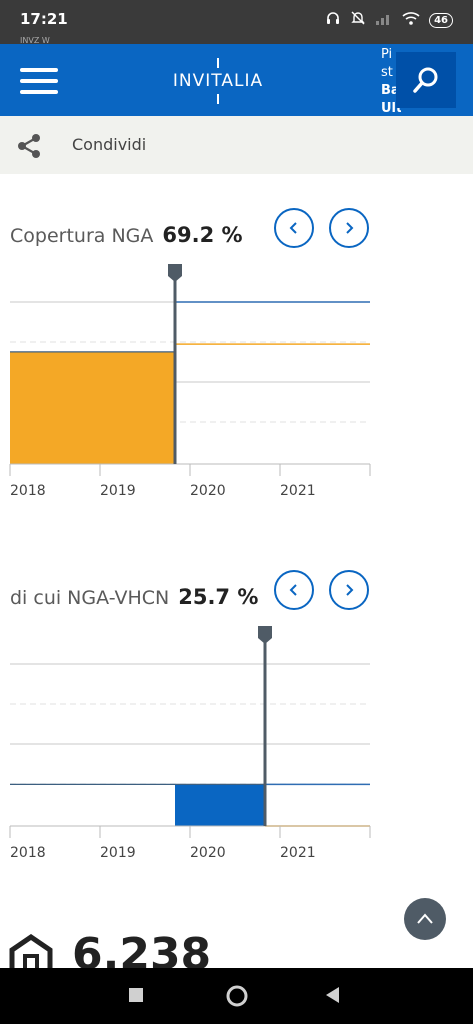  What do you see at coordinates (387, 72) in the screenshot?
I see `clipped-line-2: st` at bounding box center [387, 72].